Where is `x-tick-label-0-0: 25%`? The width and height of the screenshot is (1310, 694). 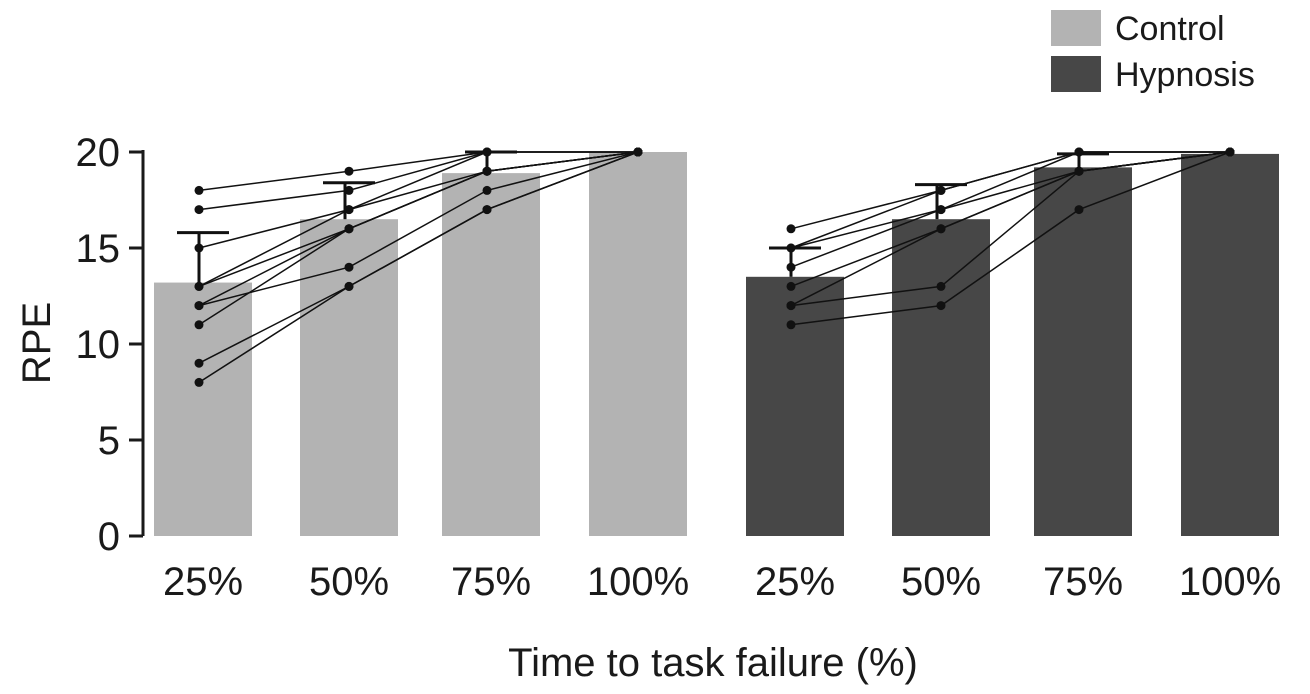
x-tick-label-0-0: 25% is located at coordinates (203, 582).